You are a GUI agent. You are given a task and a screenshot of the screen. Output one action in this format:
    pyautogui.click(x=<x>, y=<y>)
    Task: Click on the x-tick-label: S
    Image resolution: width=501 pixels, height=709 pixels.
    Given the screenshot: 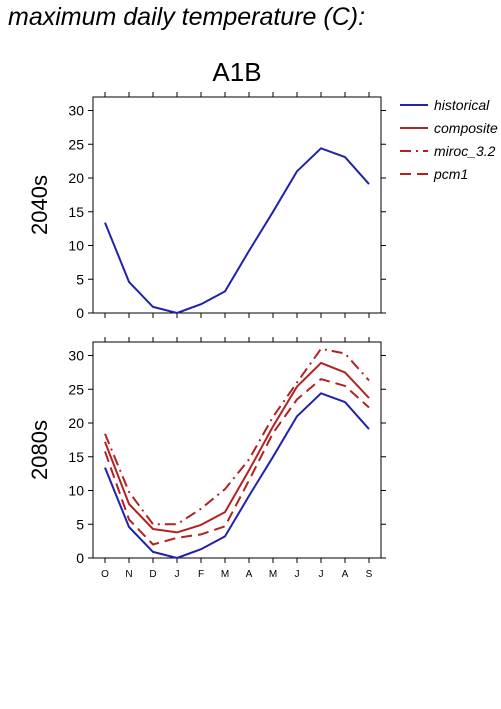 What is the action you would take?
    pyautogui.click(x=369, y=574)
    